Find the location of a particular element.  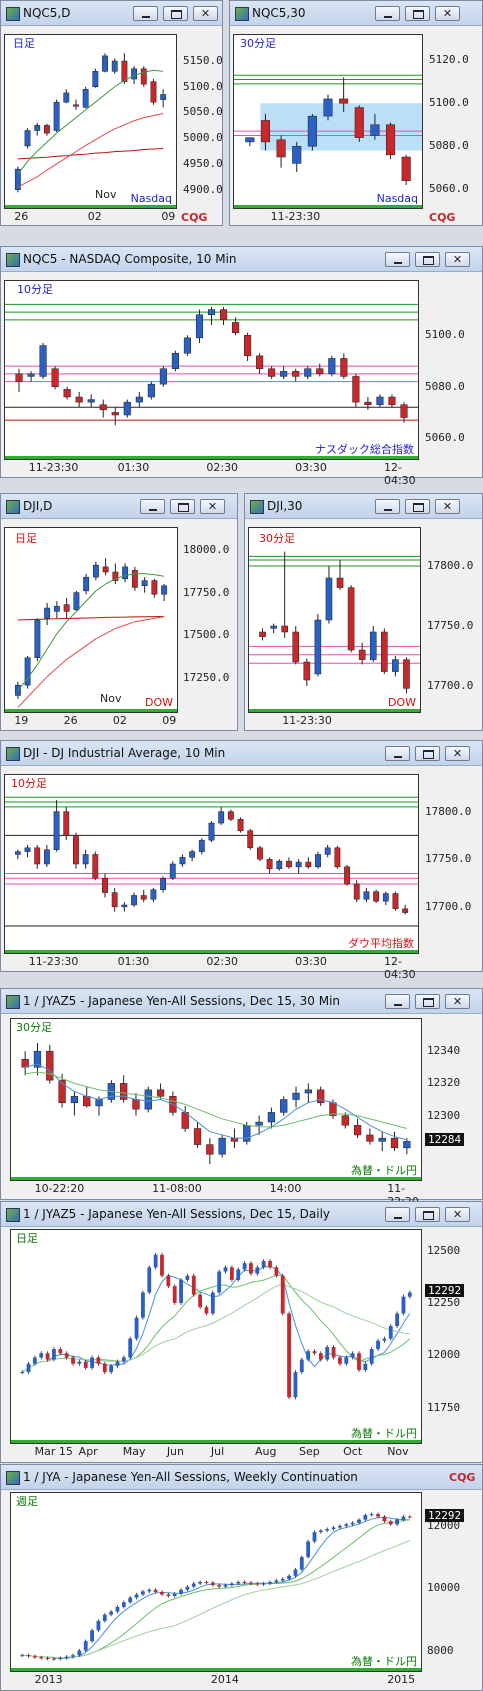

chart-area: 日足 為替・ドル円 is located at coordinates (216, 1336).